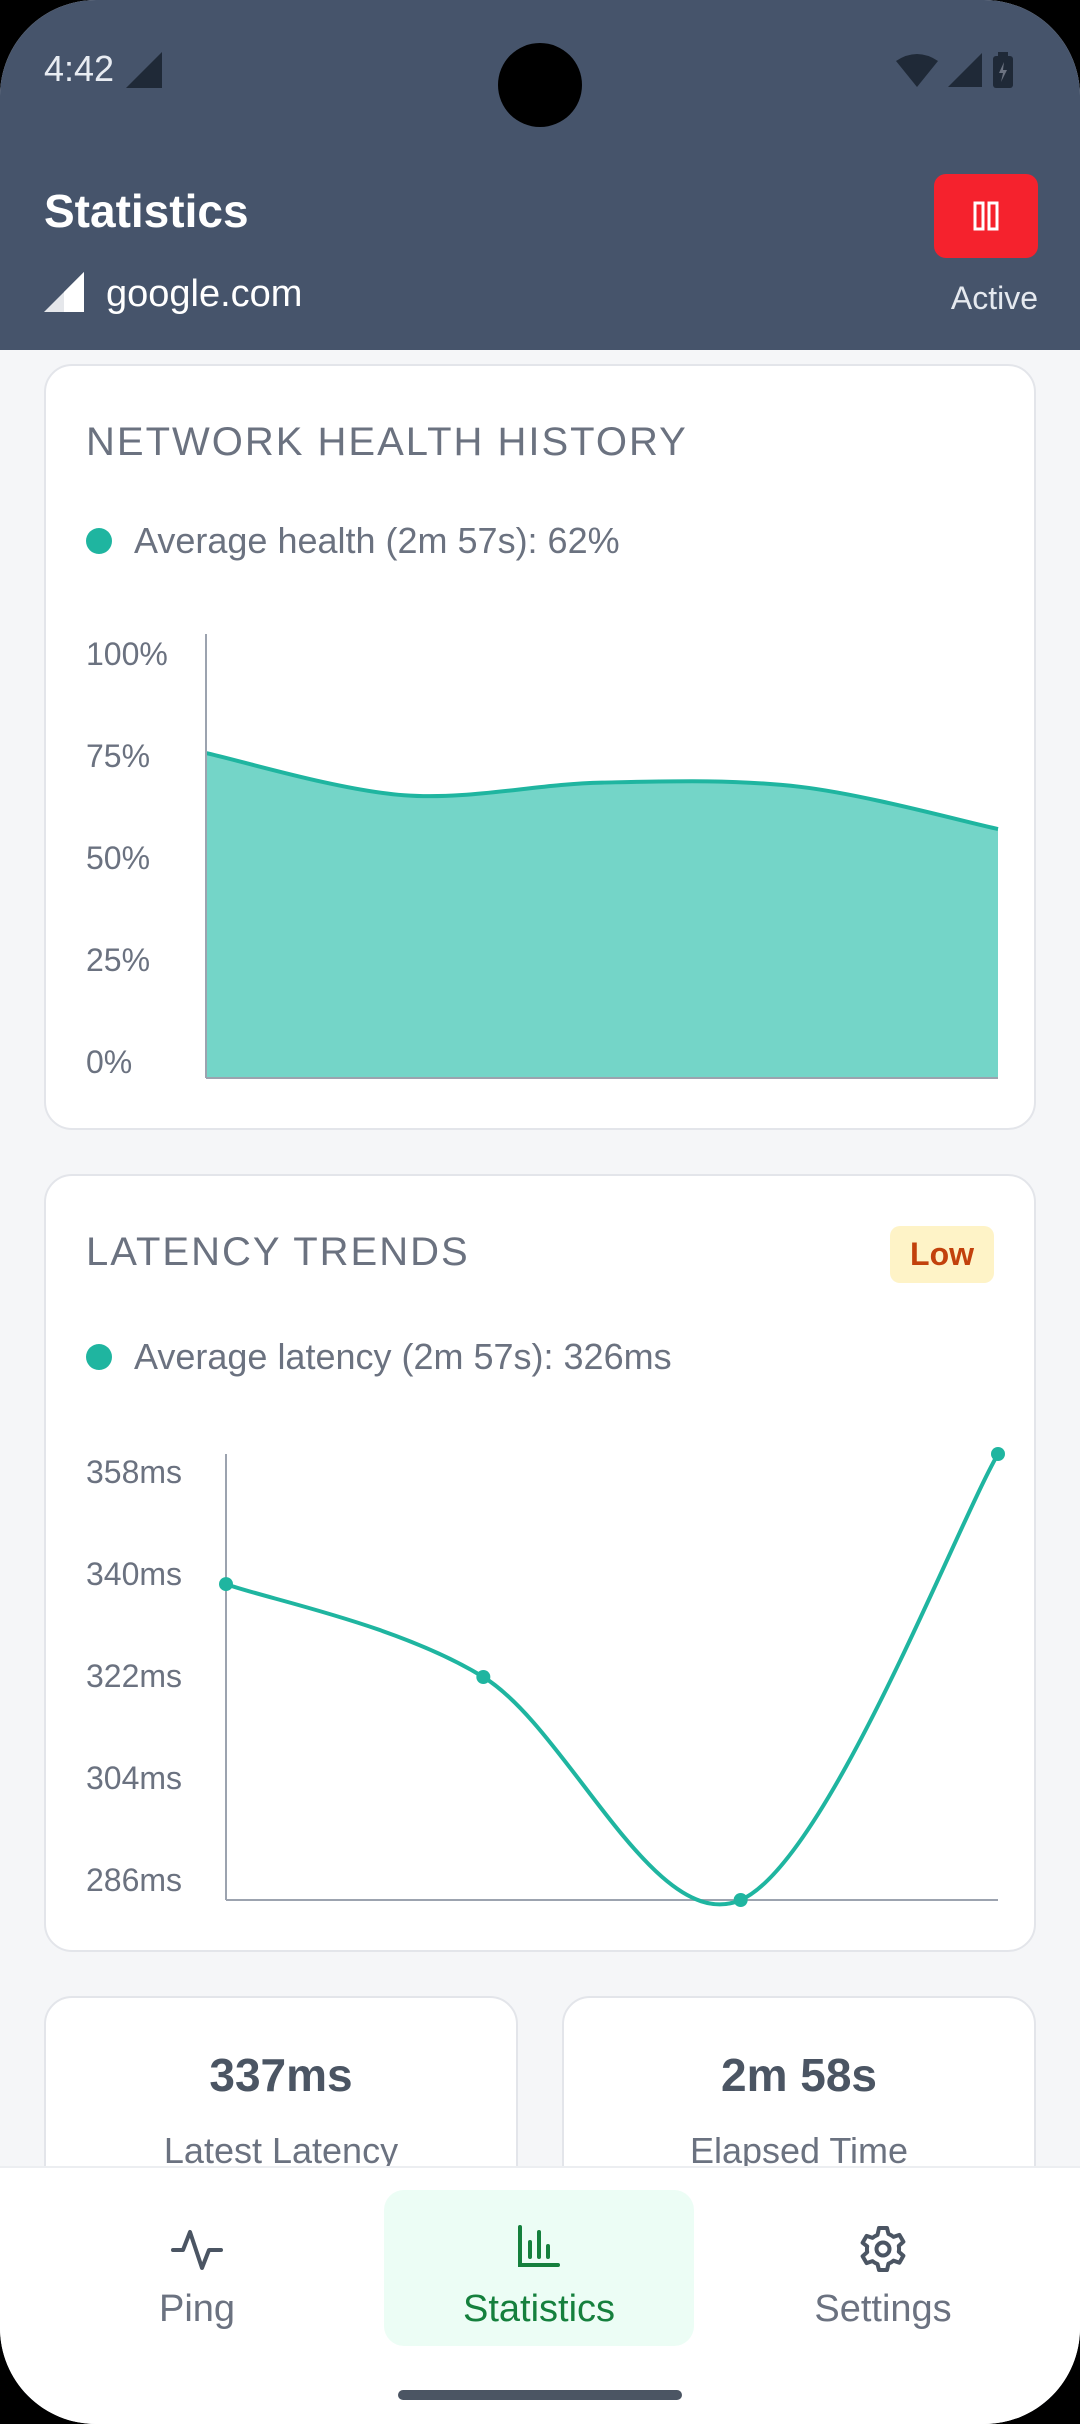 The height and width of the screenshot is (2424, 1080). I want to click on signal-strength-icon, so click(64, 294).